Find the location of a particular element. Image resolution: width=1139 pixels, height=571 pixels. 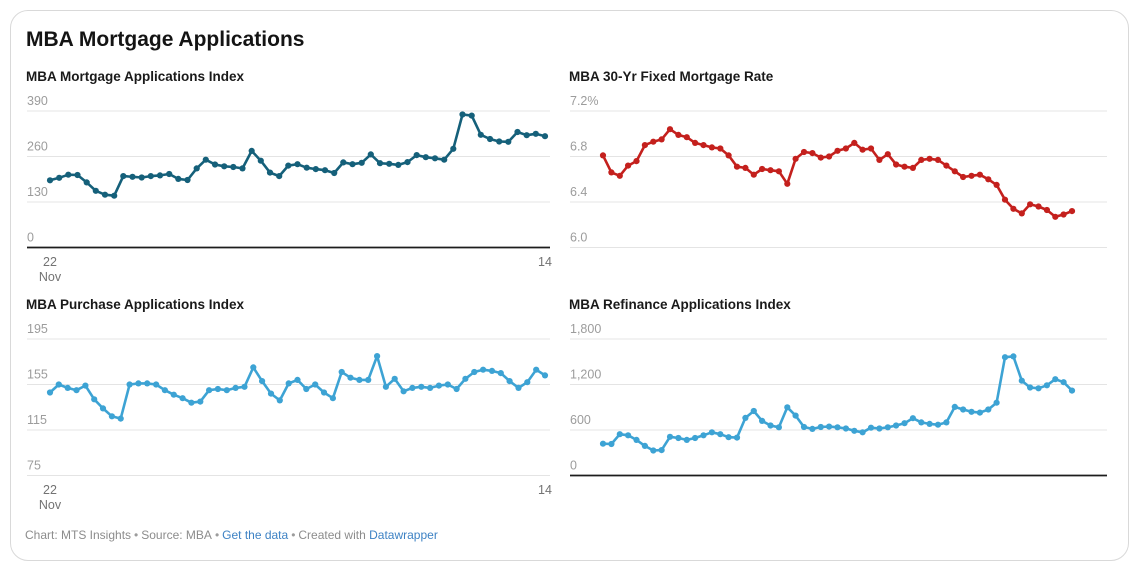

data-line is located at coordinates (837, 173).